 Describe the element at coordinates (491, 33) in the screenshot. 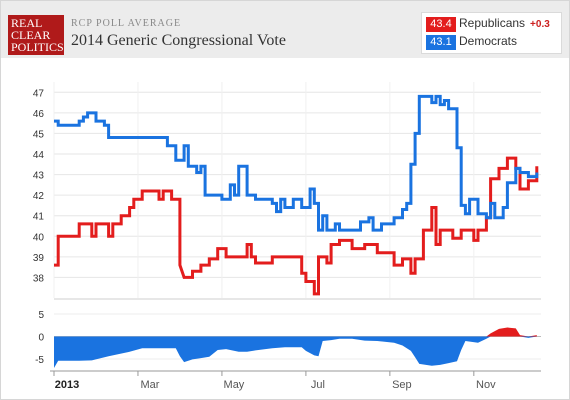

I see `chart-legend: 43.4 Republicans +0.3 43.1 Democrats` at that location.